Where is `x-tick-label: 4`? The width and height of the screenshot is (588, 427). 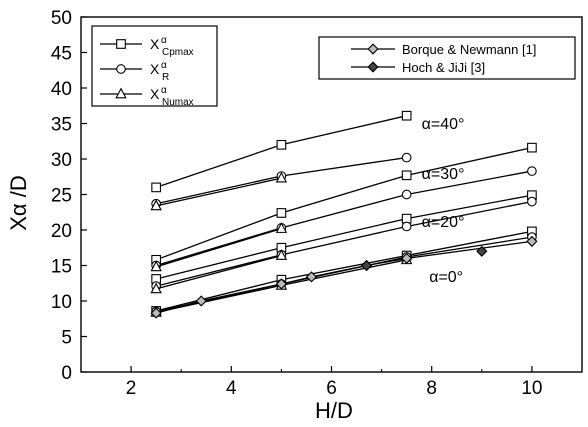 x-tick-label: 4 is located at coordinates (231, 388).